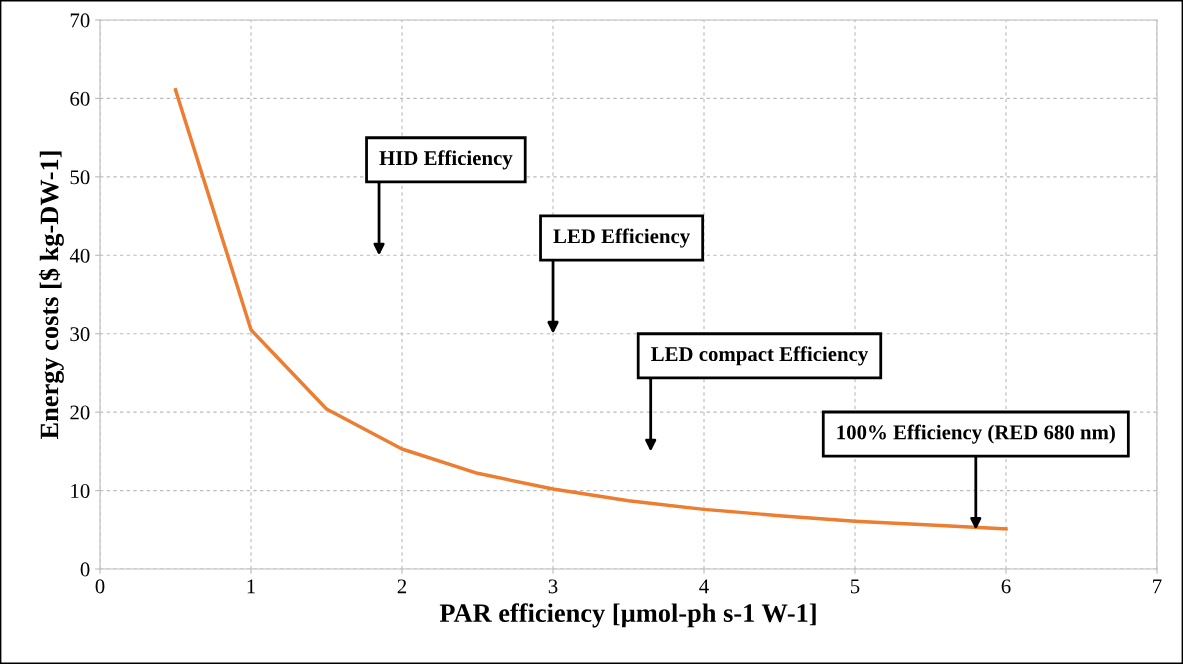 The width and height of the screenshot is (1183, 664). Describe the element at coordinates (80, 334) in the screenshot. I see `y-tick-label: 30` at that location.